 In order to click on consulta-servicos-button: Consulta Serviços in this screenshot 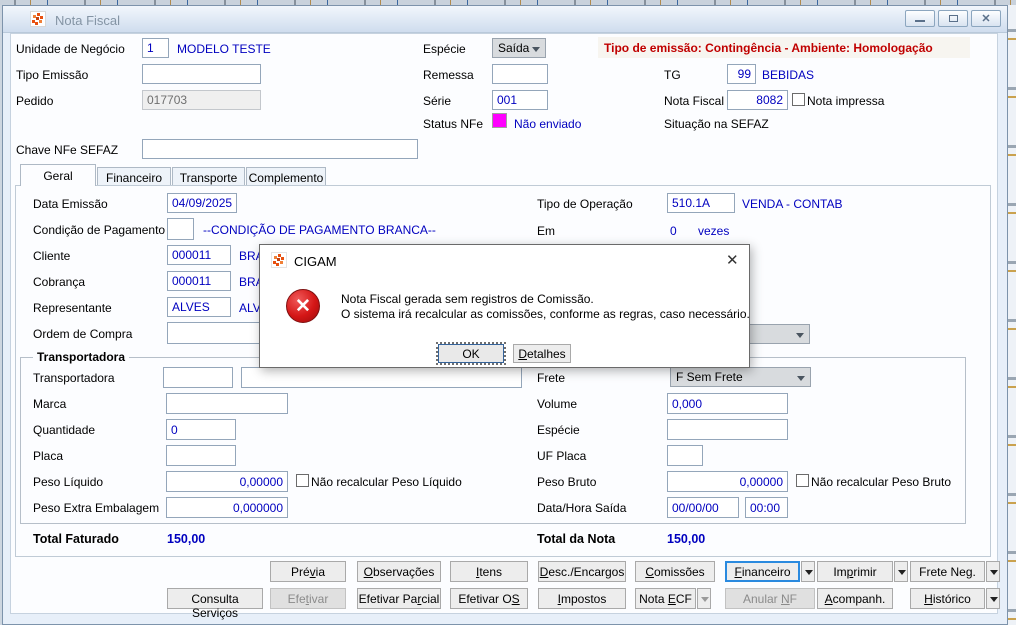, I will do `click(215, 604)`.